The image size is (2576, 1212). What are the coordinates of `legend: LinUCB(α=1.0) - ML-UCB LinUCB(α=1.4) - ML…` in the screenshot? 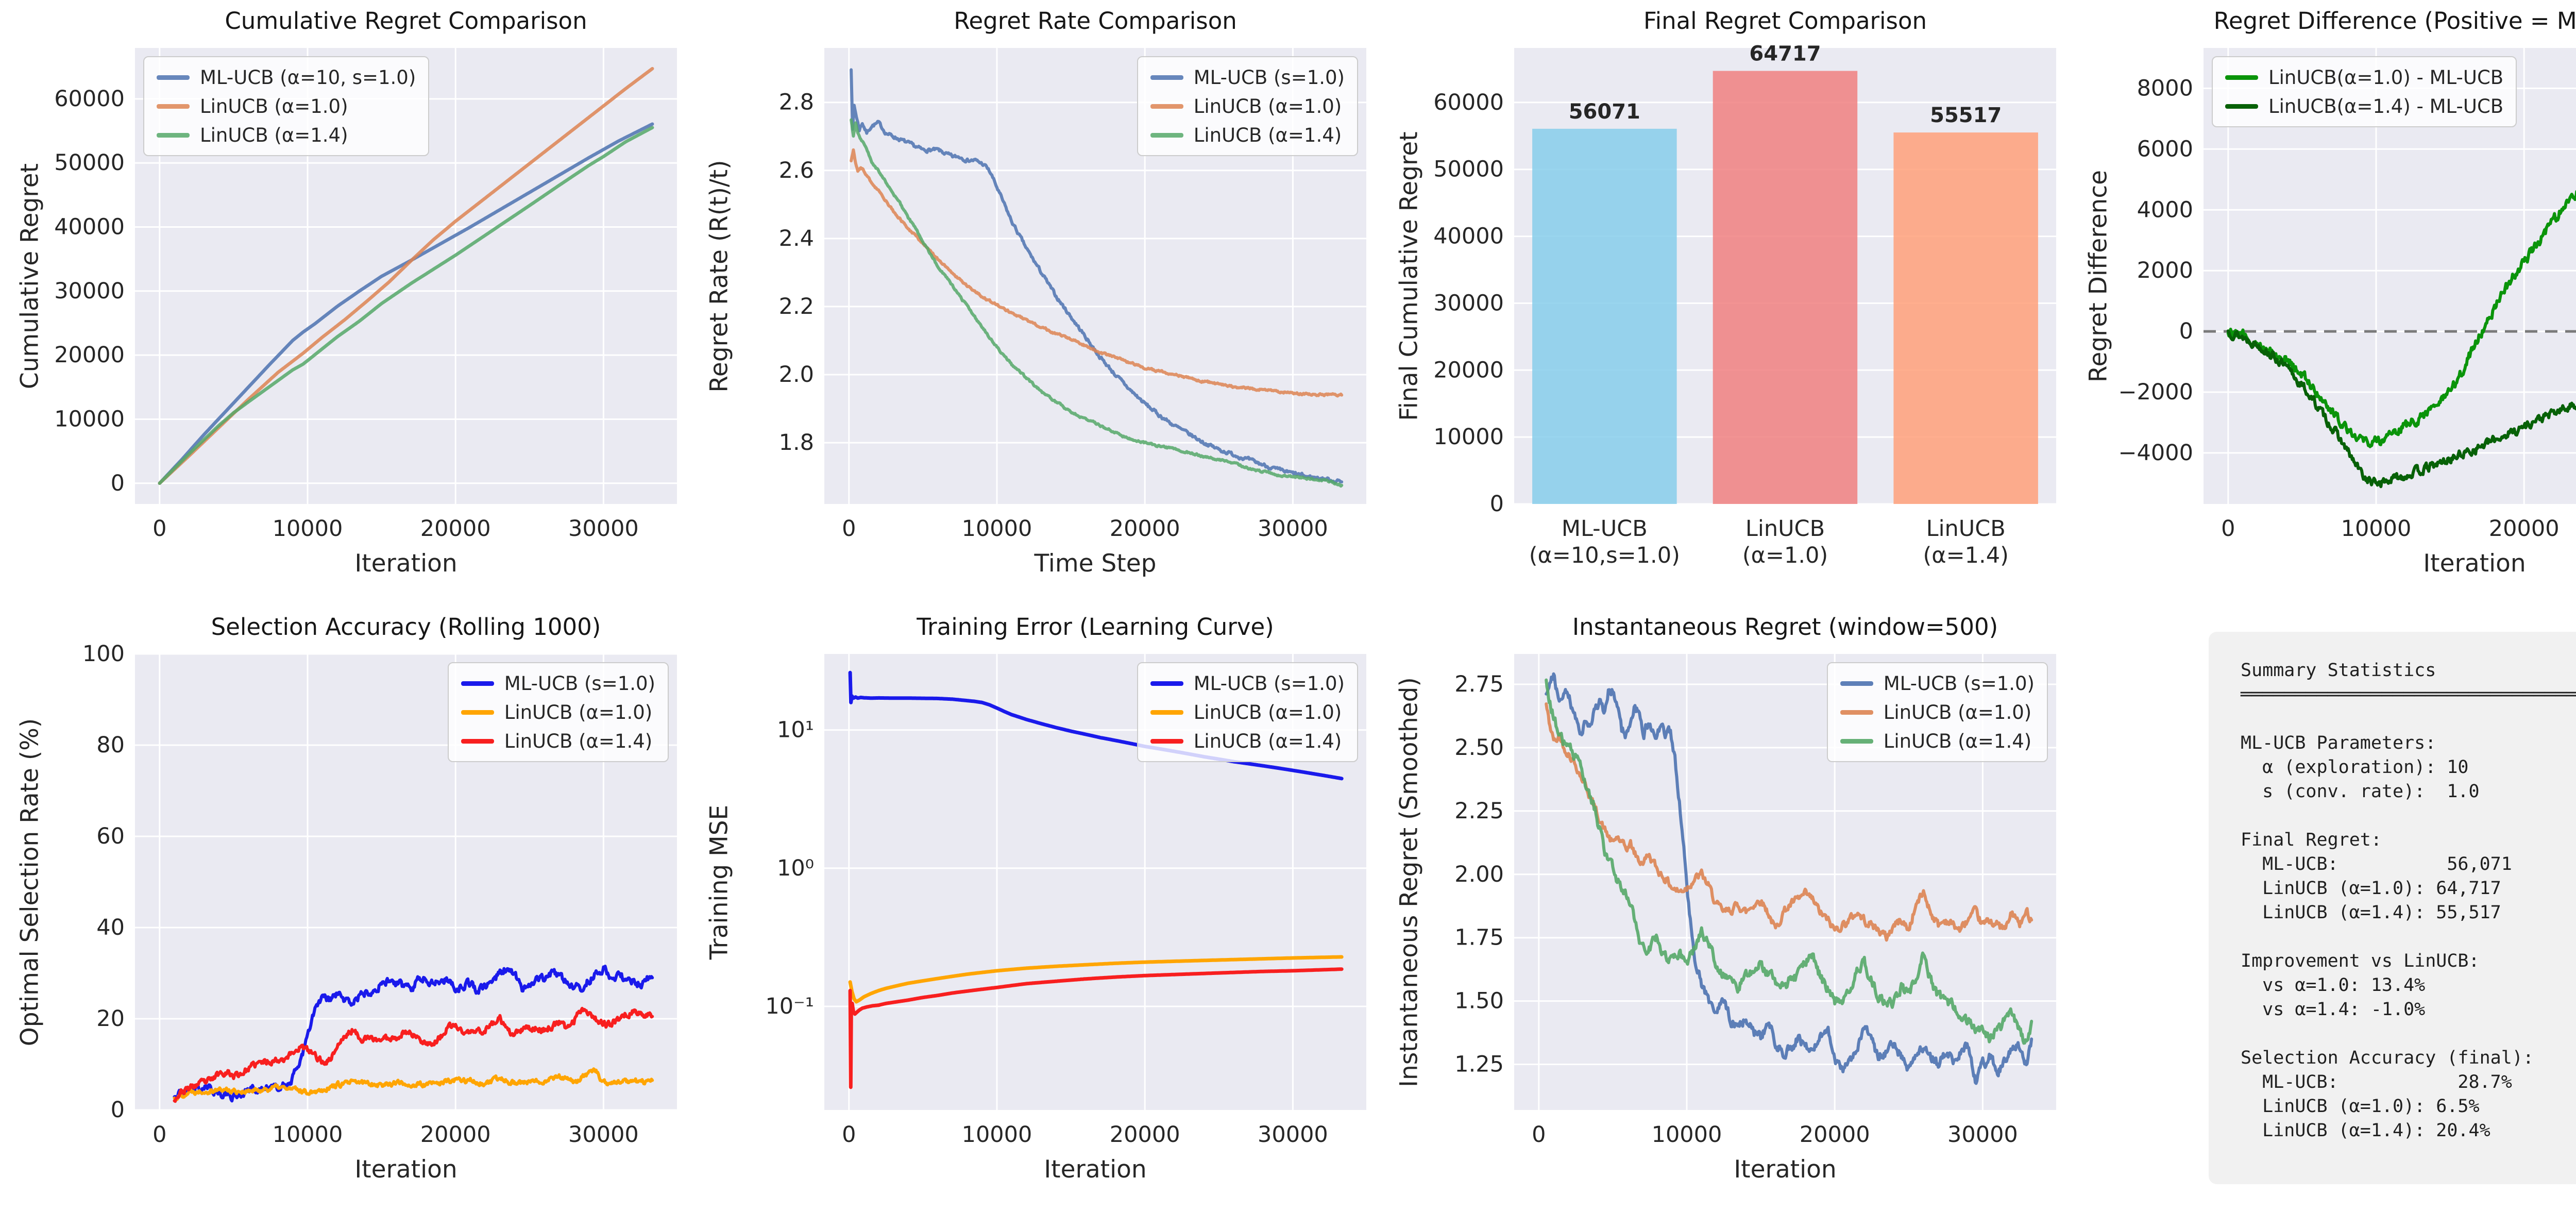 It's located at (2365, 91).